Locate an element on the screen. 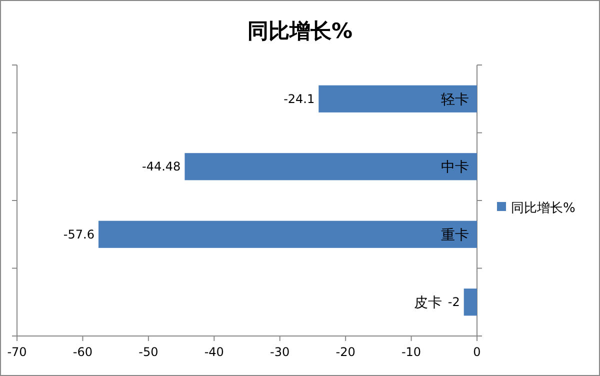  y-tick-label: 轻卡 is located at coordinates (455, 100).